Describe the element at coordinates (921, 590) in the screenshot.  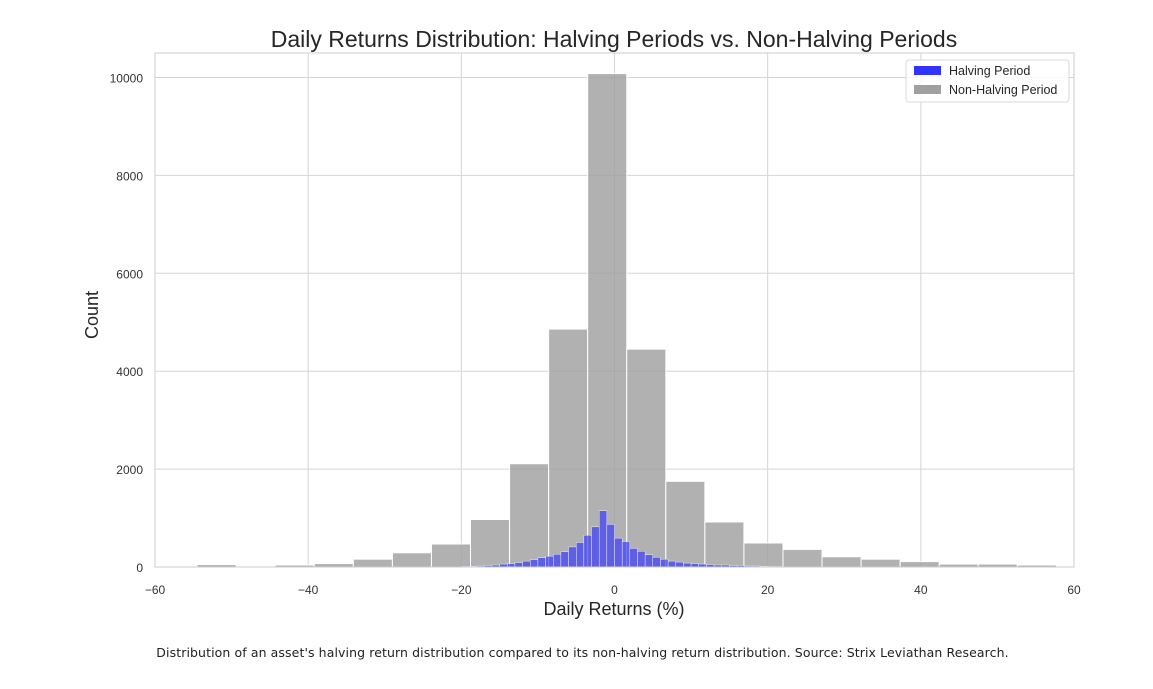
I see `x-tick-label: 40` at that location.